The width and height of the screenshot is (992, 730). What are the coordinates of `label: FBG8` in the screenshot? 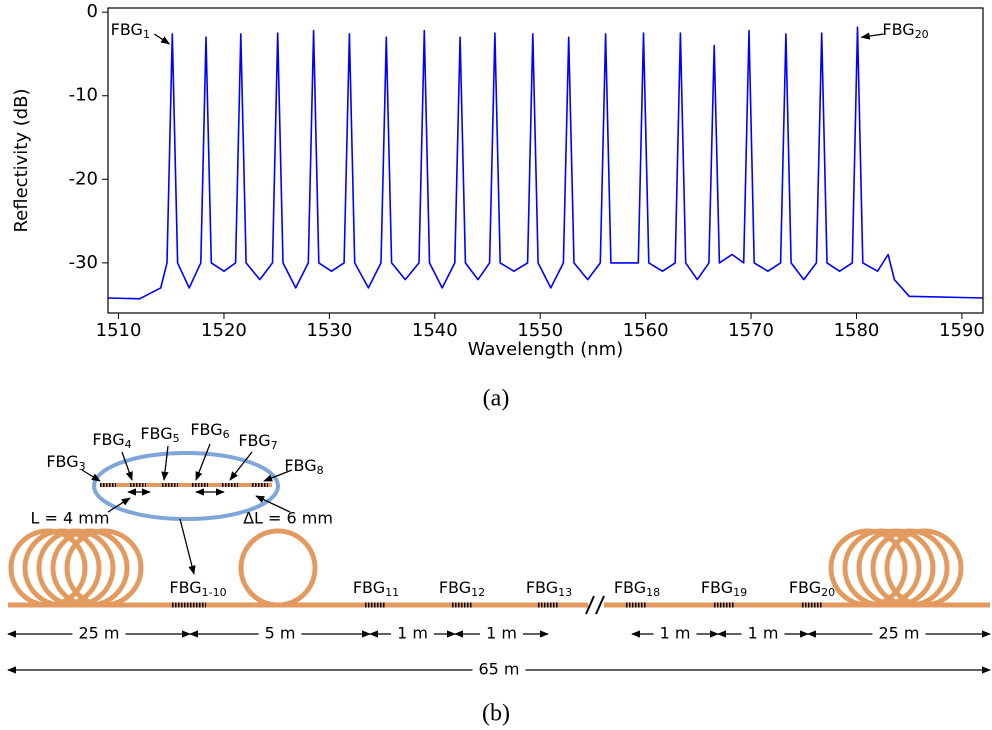 It's located at (303, 467).